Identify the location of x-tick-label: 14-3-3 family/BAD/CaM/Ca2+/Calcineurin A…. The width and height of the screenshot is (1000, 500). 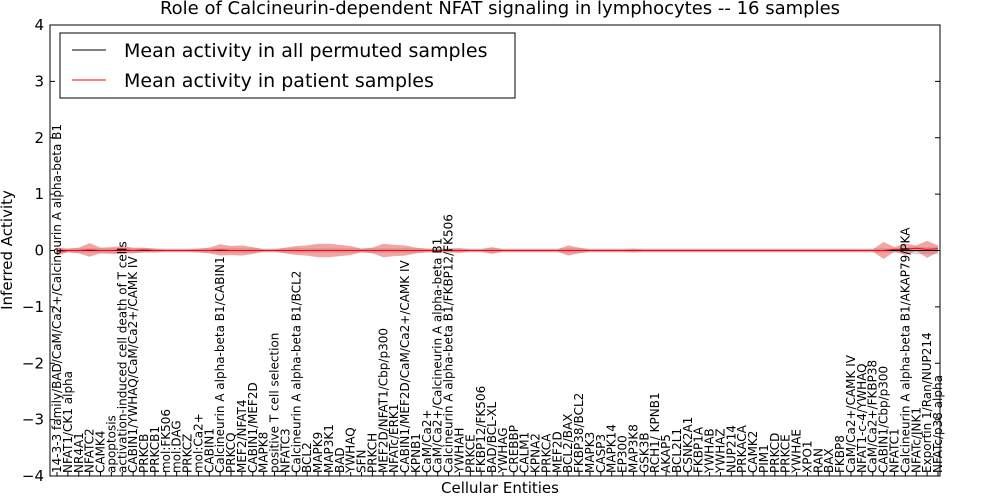
(57, 298).